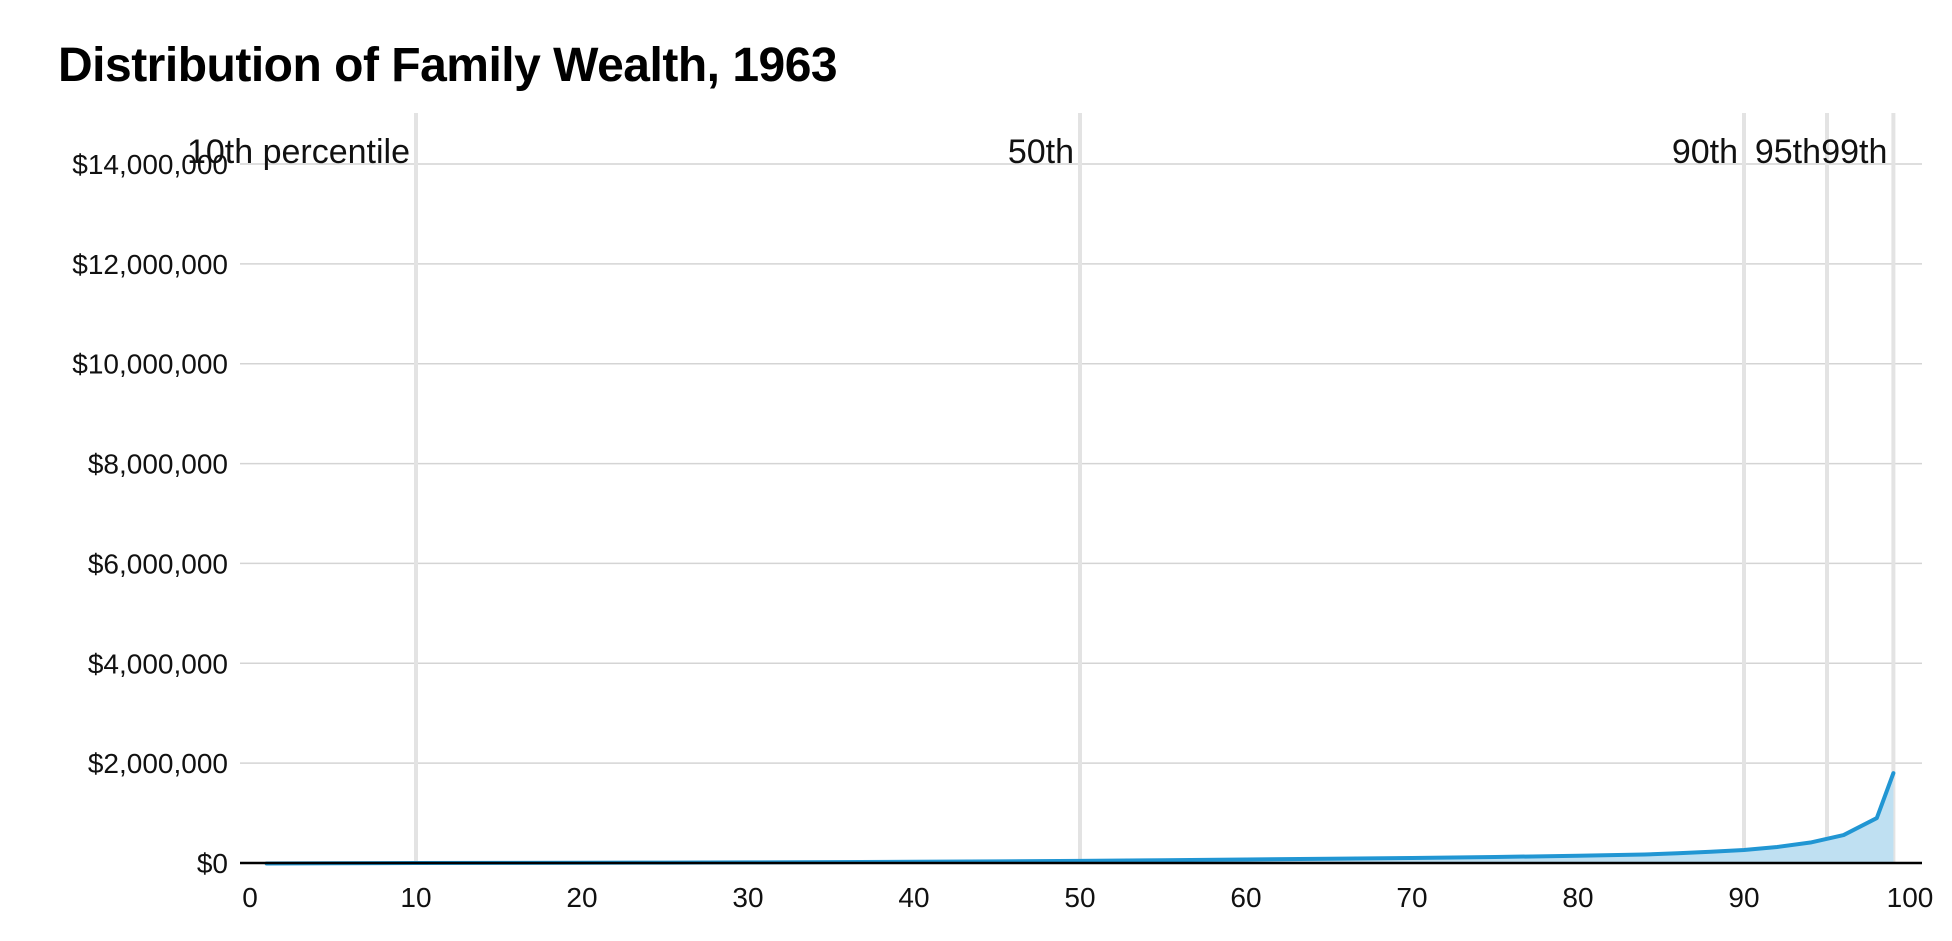 The width and height of the screenshot is (1952, 941). I want to click on y-tick-label: $2,000,000, so click(158, 763).